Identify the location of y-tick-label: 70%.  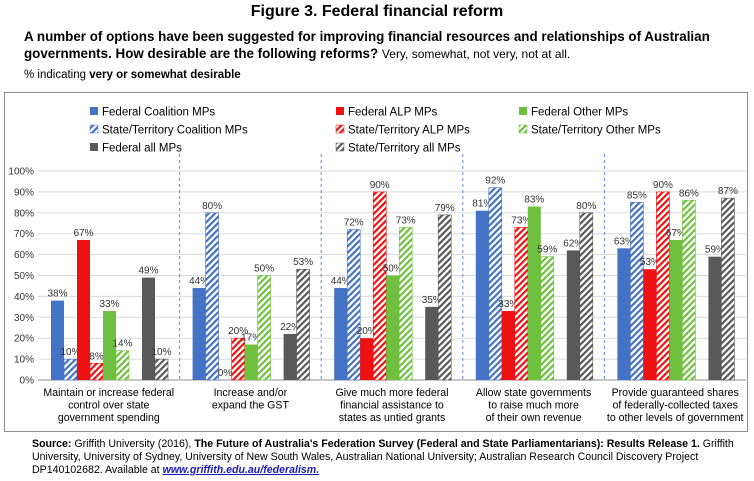
(24, 234).